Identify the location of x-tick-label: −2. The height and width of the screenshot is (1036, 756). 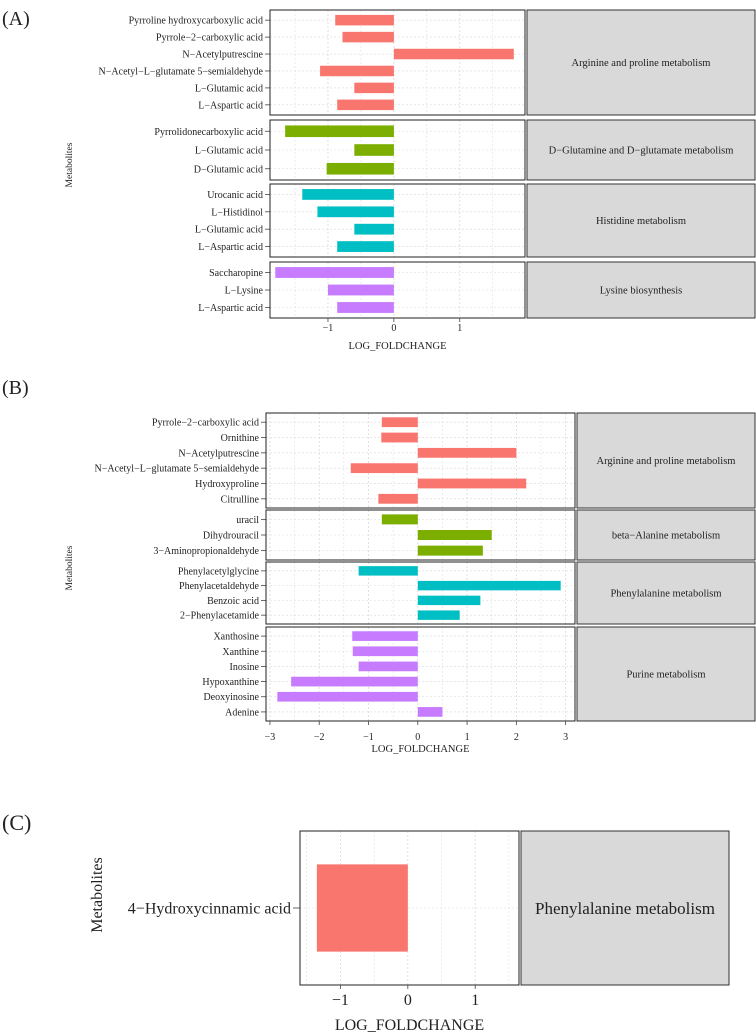
(319, 737).